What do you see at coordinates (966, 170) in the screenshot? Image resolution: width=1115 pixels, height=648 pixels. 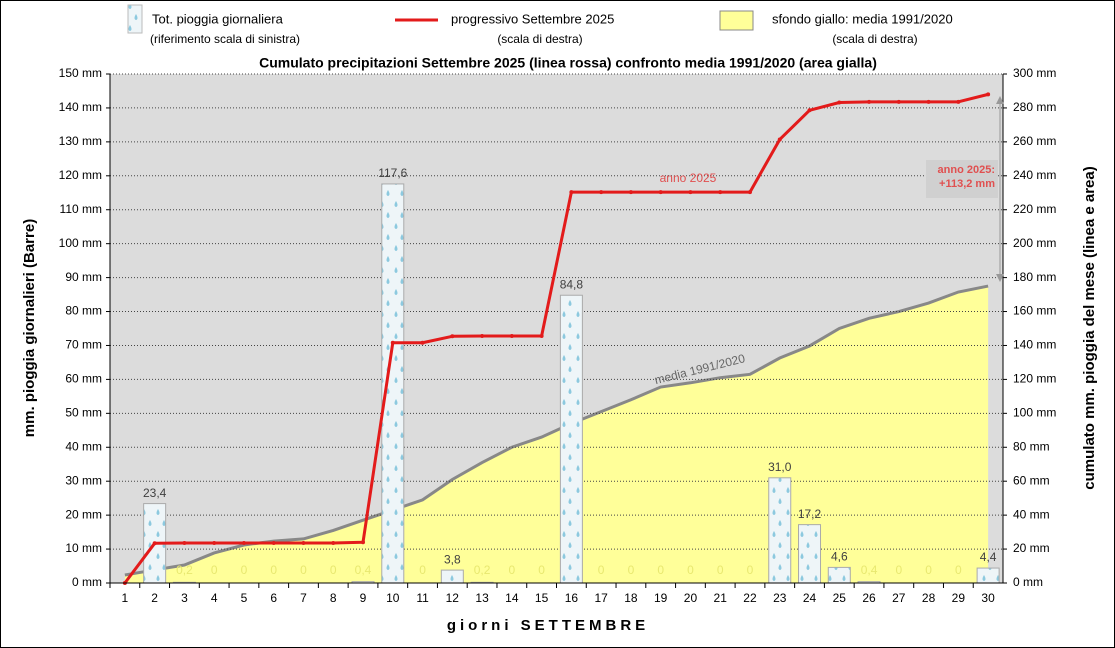 I see `annotation: anno 2025:` at bounding box center [966, 170].